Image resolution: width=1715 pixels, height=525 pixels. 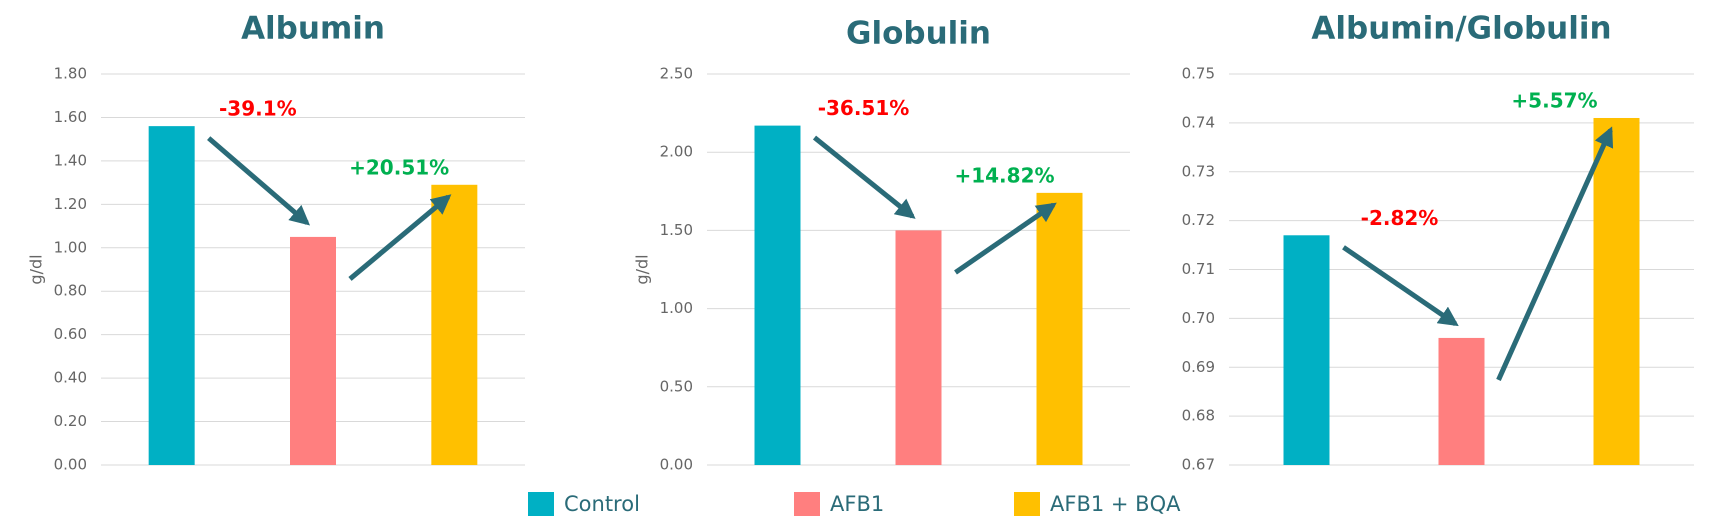 What do you see at coordinates (1400, 218) in the screenshot?
I see `change-annotation: -2.82%` at bounding box center [1400, 218].